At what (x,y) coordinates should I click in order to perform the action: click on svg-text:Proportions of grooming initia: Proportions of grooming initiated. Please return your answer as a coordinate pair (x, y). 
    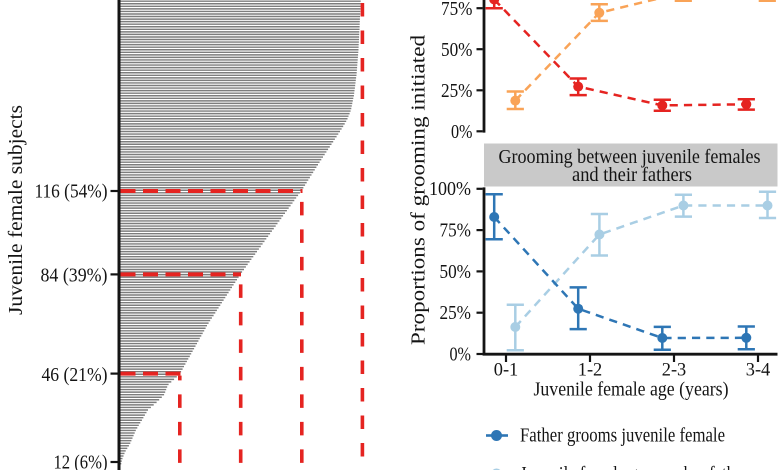
    Looking at the image, I should click on (419, 190).